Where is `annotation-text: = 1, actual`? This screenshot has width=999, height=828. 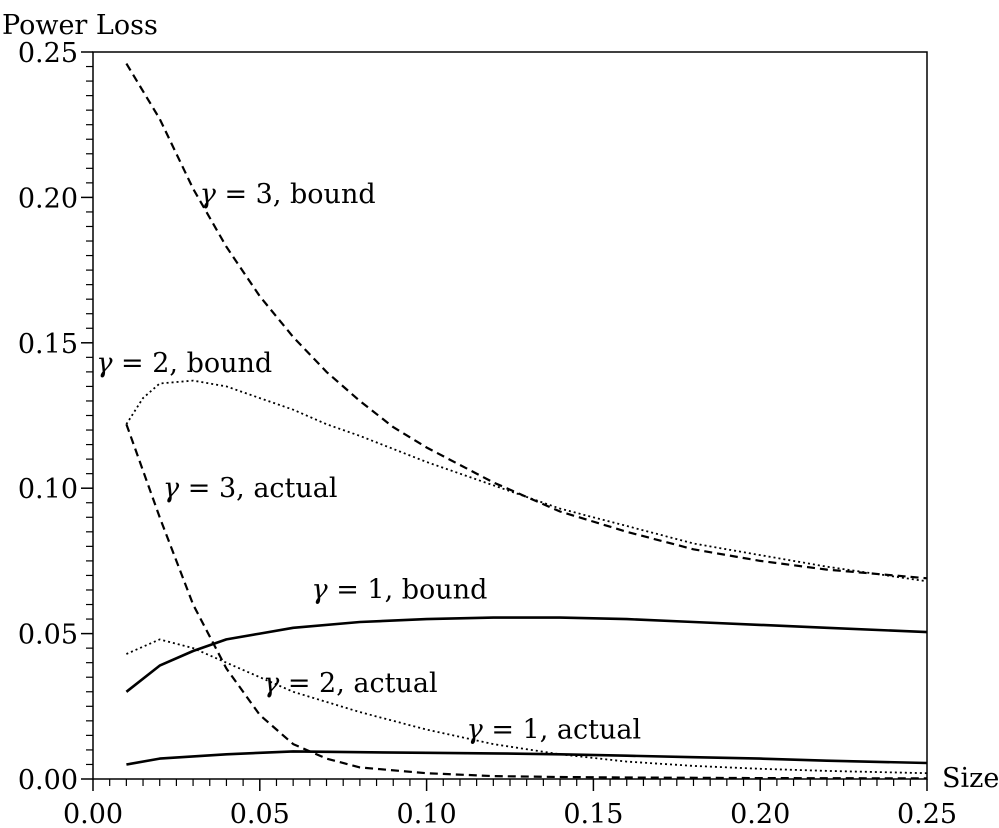 annotation-text: = 1, actual is located at coordinates (562, 729).